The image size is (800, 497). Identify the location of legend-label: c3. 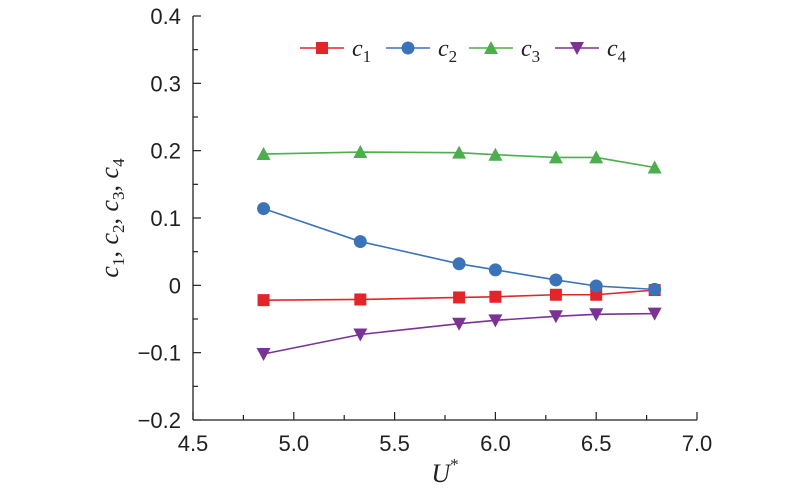
(530, 51).